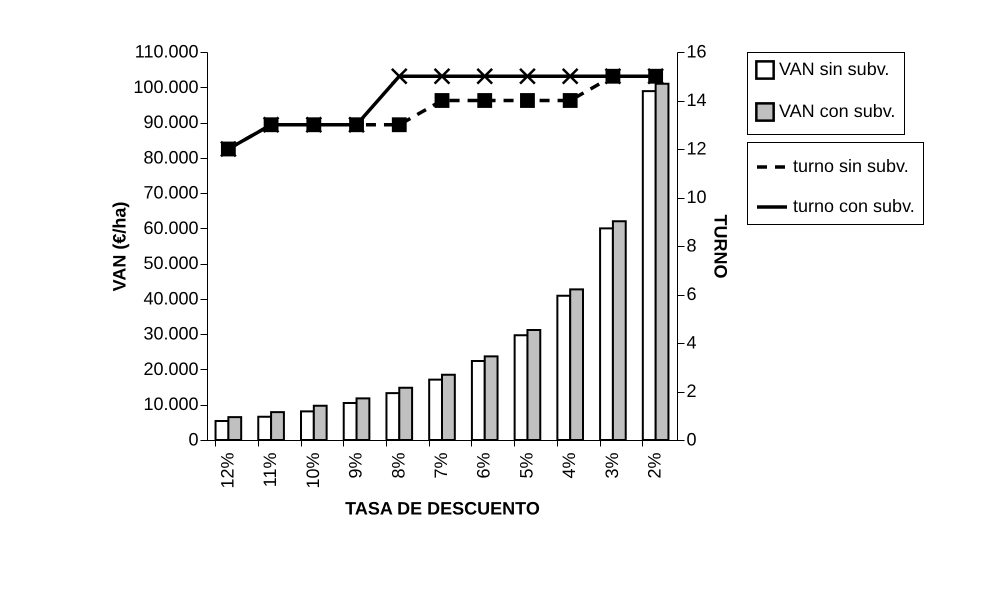 The width and height of the screenshot is (994, 590). I want to click on x-tick-label: 7%, so click(441, 465).